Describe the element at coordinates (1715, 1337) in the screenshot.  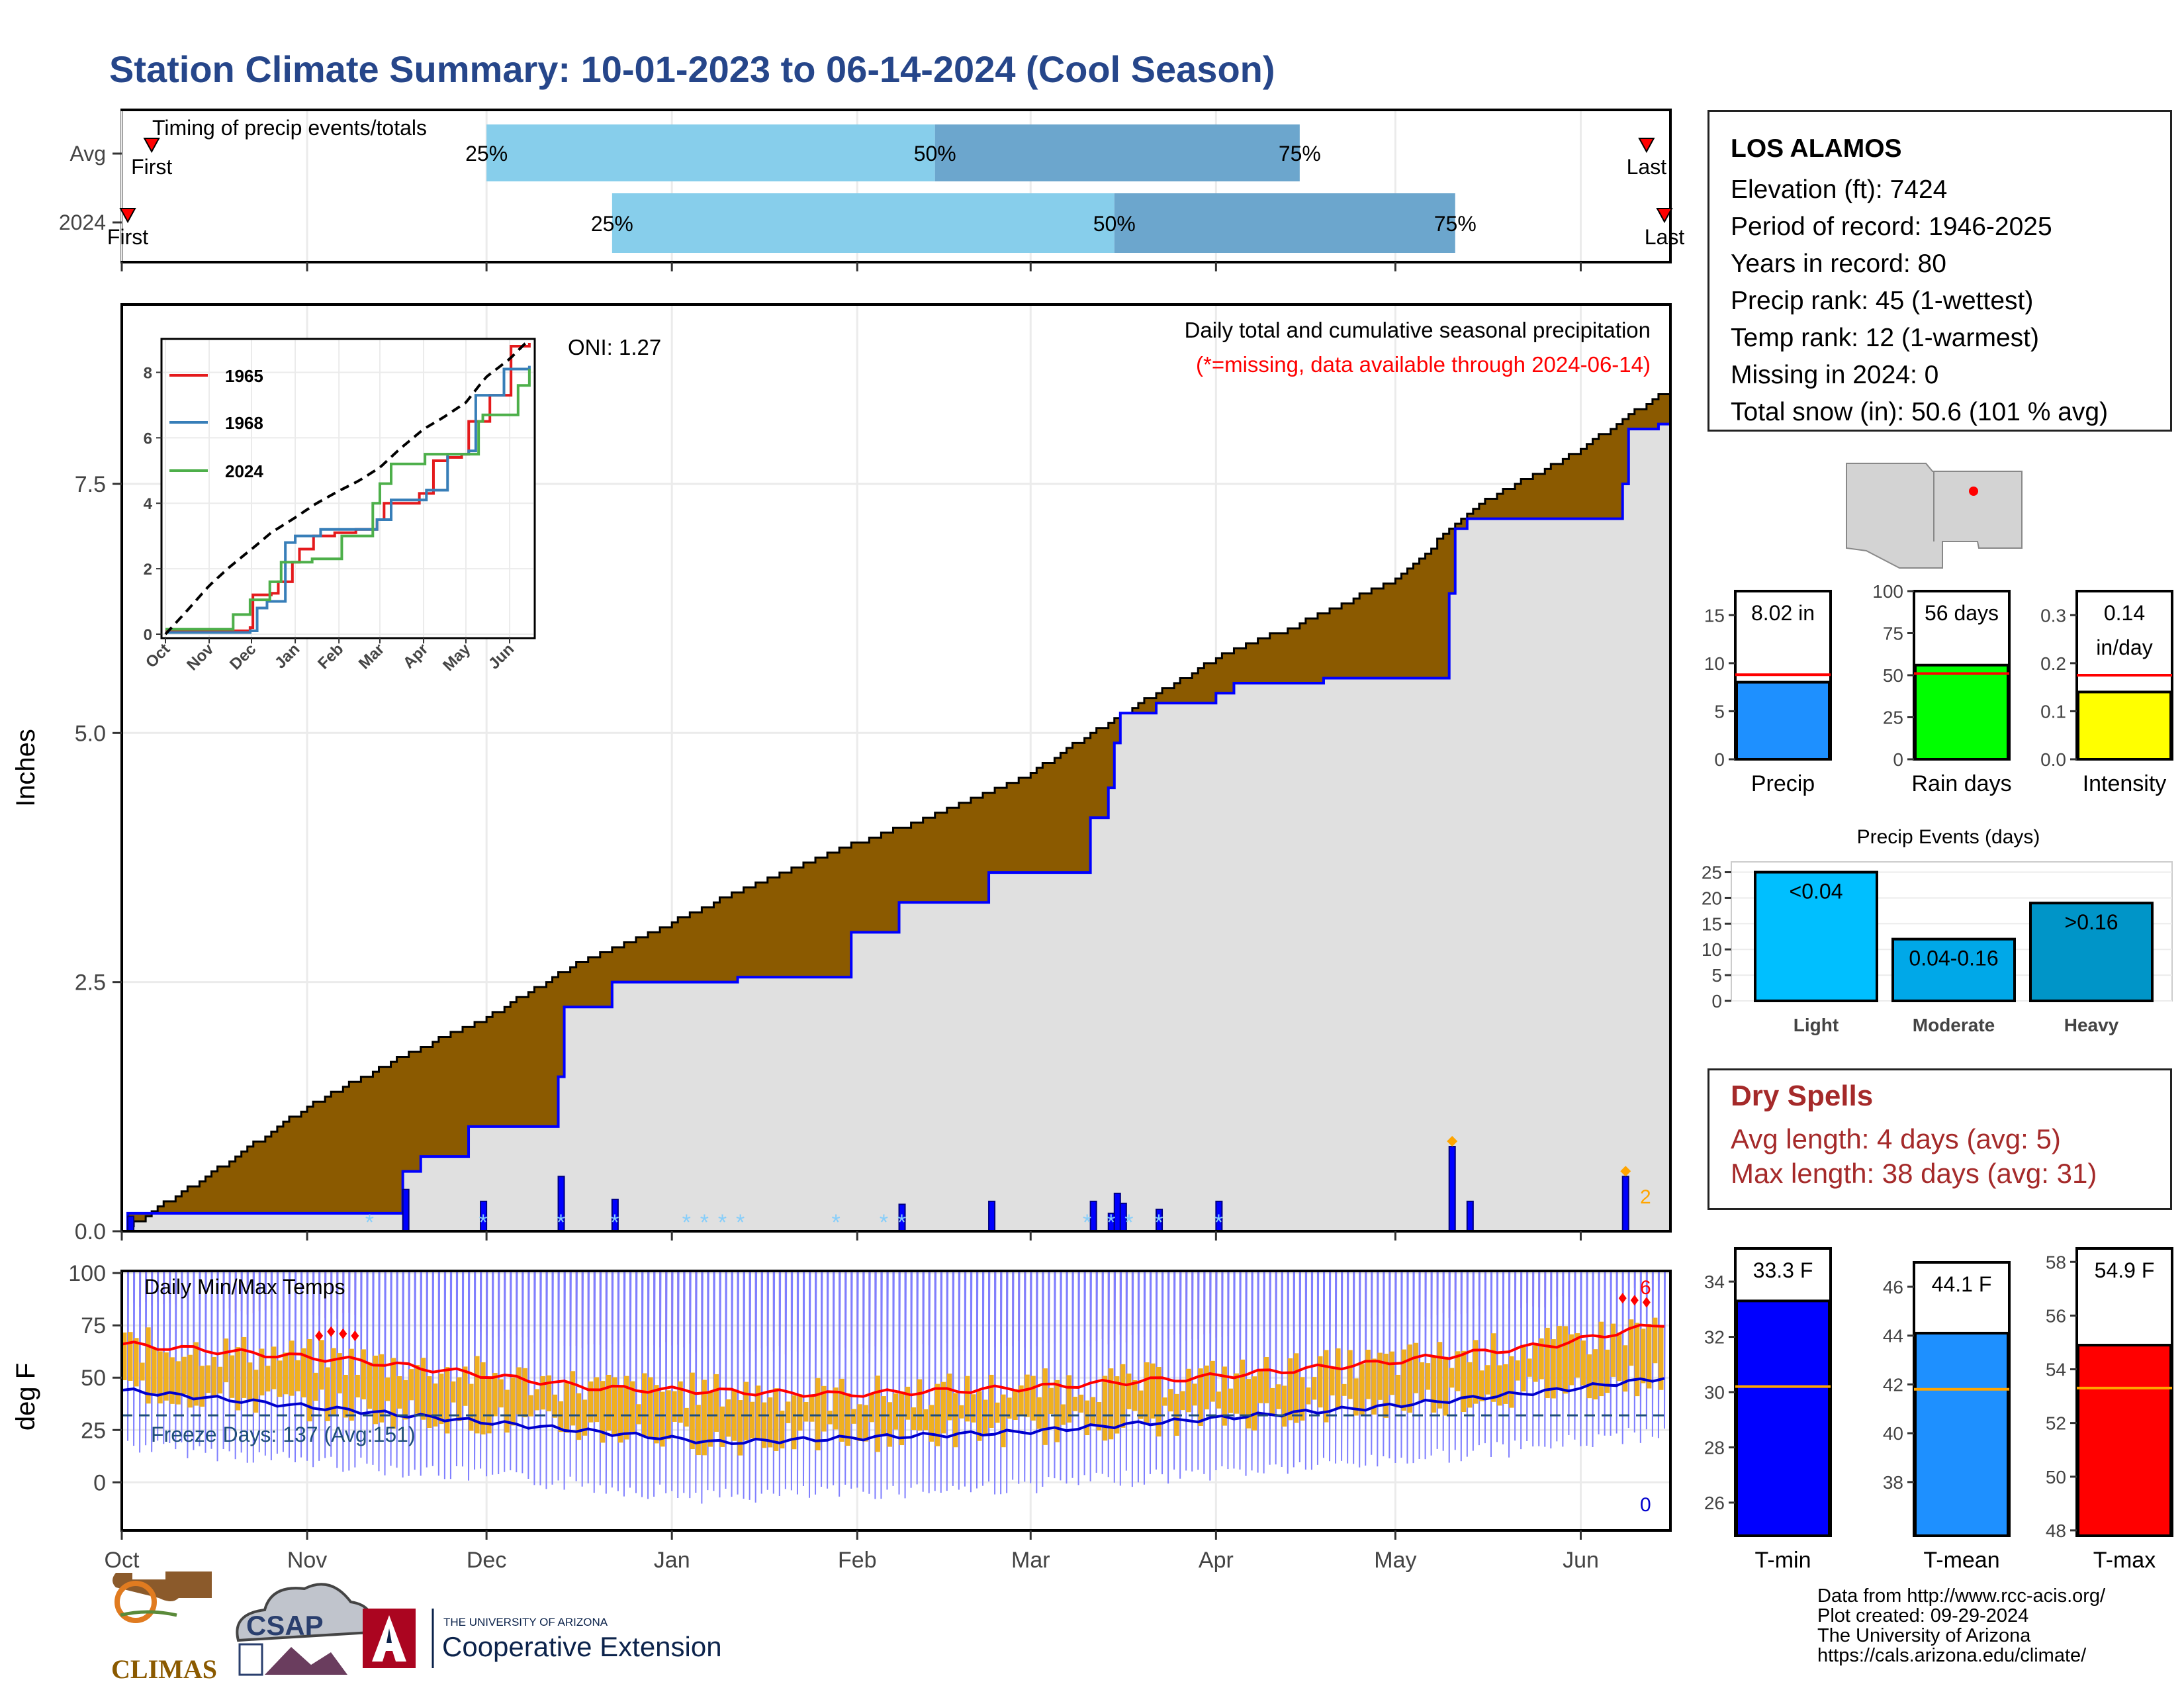
I see `side-chart-ytick-label: 32` at that location.